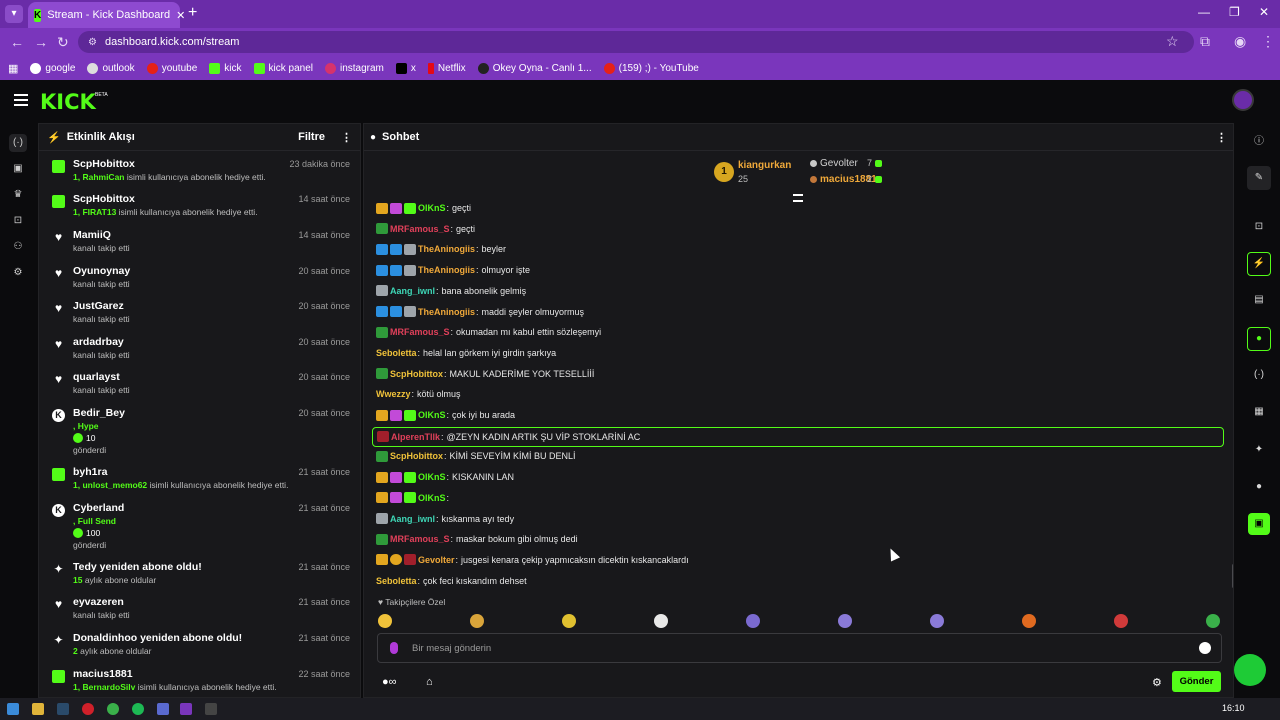 This screenshot has width=1280, height=720. I want to click on activity-more-icon: ⋮, so click(346, 137).